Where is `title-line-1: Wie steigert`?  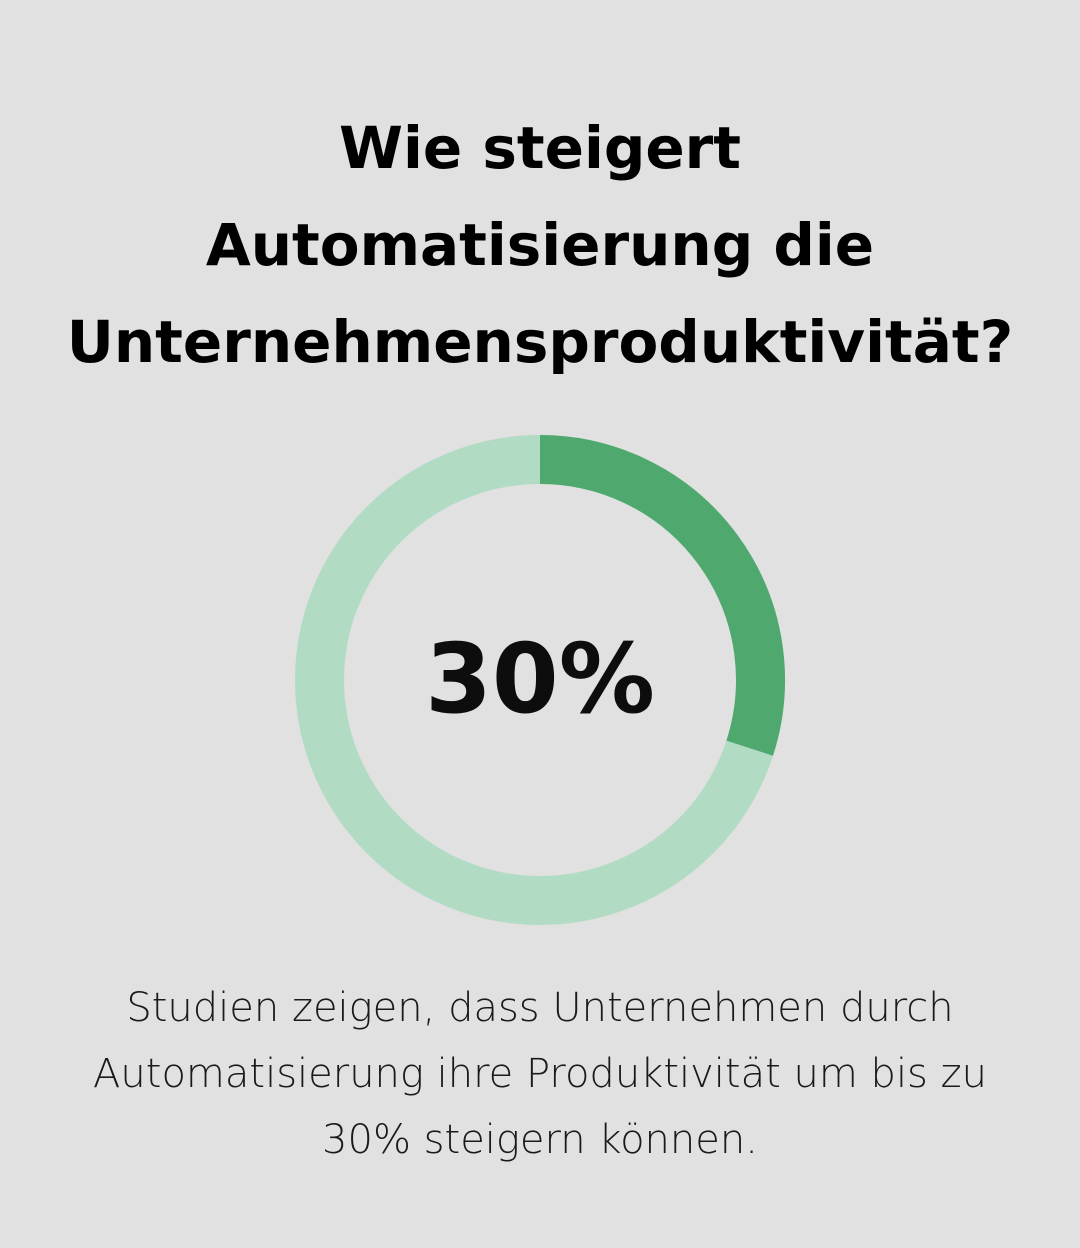 title-line-1: Wie steigert is located at coordinates (540, 148).